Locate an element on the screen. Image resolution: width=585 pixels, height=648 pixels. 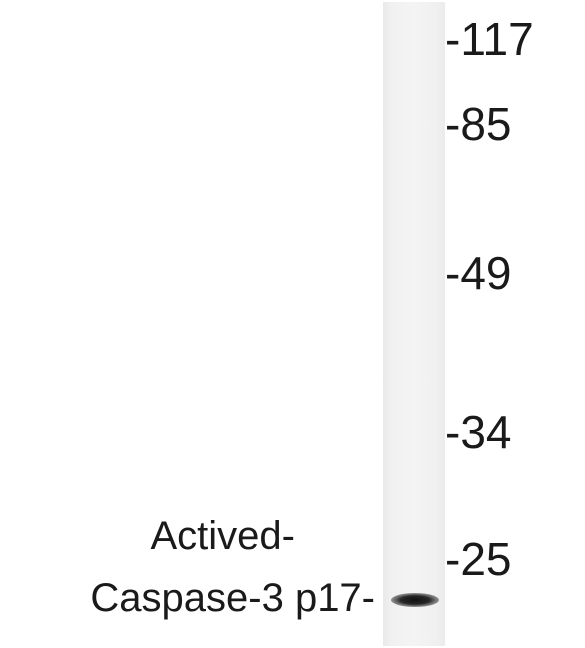
blot-lane is located at coordinates (414, 324).